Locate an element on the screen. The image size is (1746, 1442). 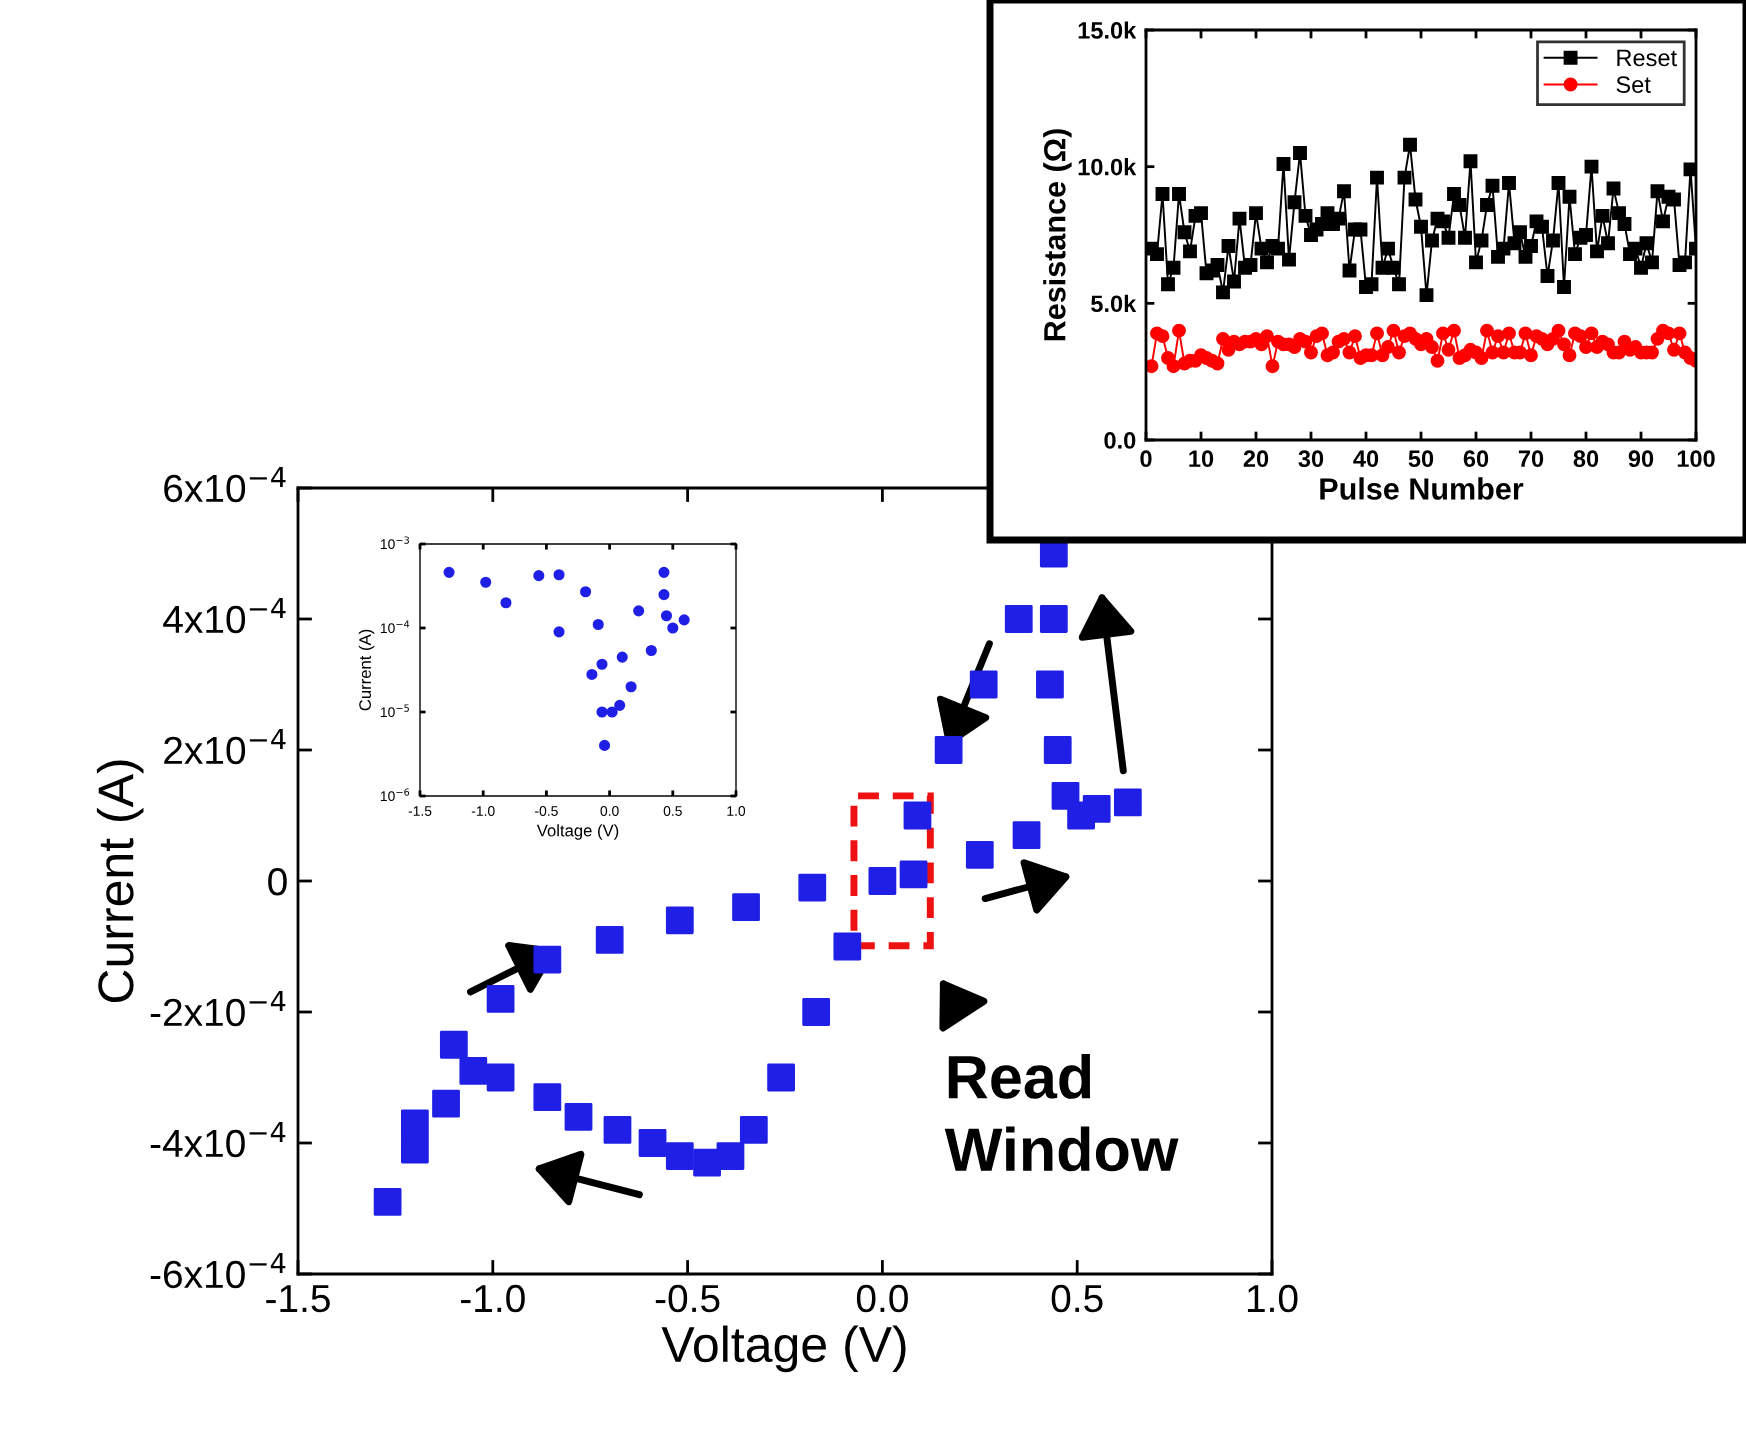
y-tick-label: 10.0k is located at coordinates (1107, 167).